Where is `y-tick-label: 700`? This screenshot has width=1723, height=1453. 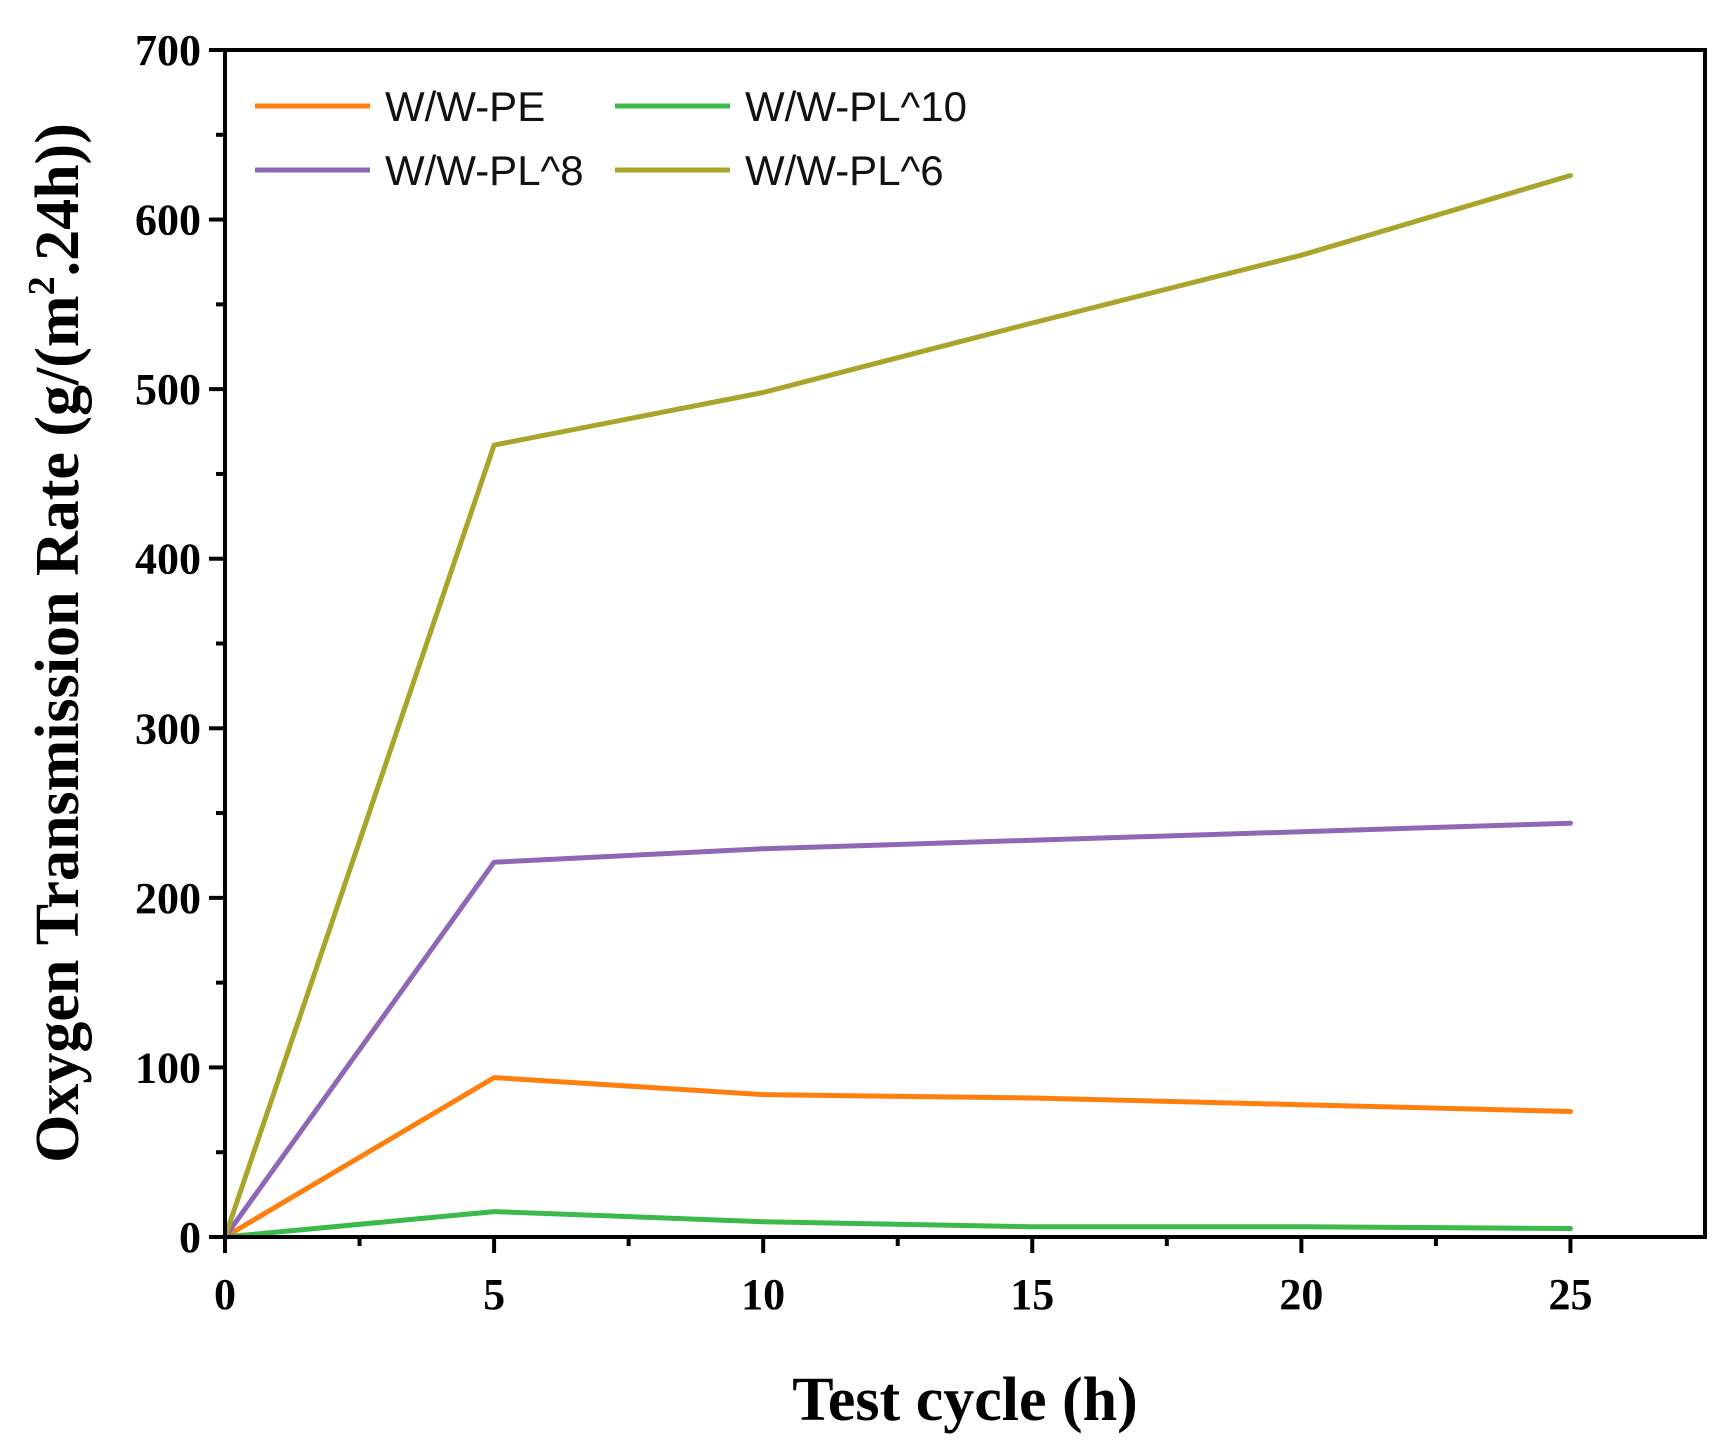 y-tick-label: 700 is located at coordinates (168, 50).